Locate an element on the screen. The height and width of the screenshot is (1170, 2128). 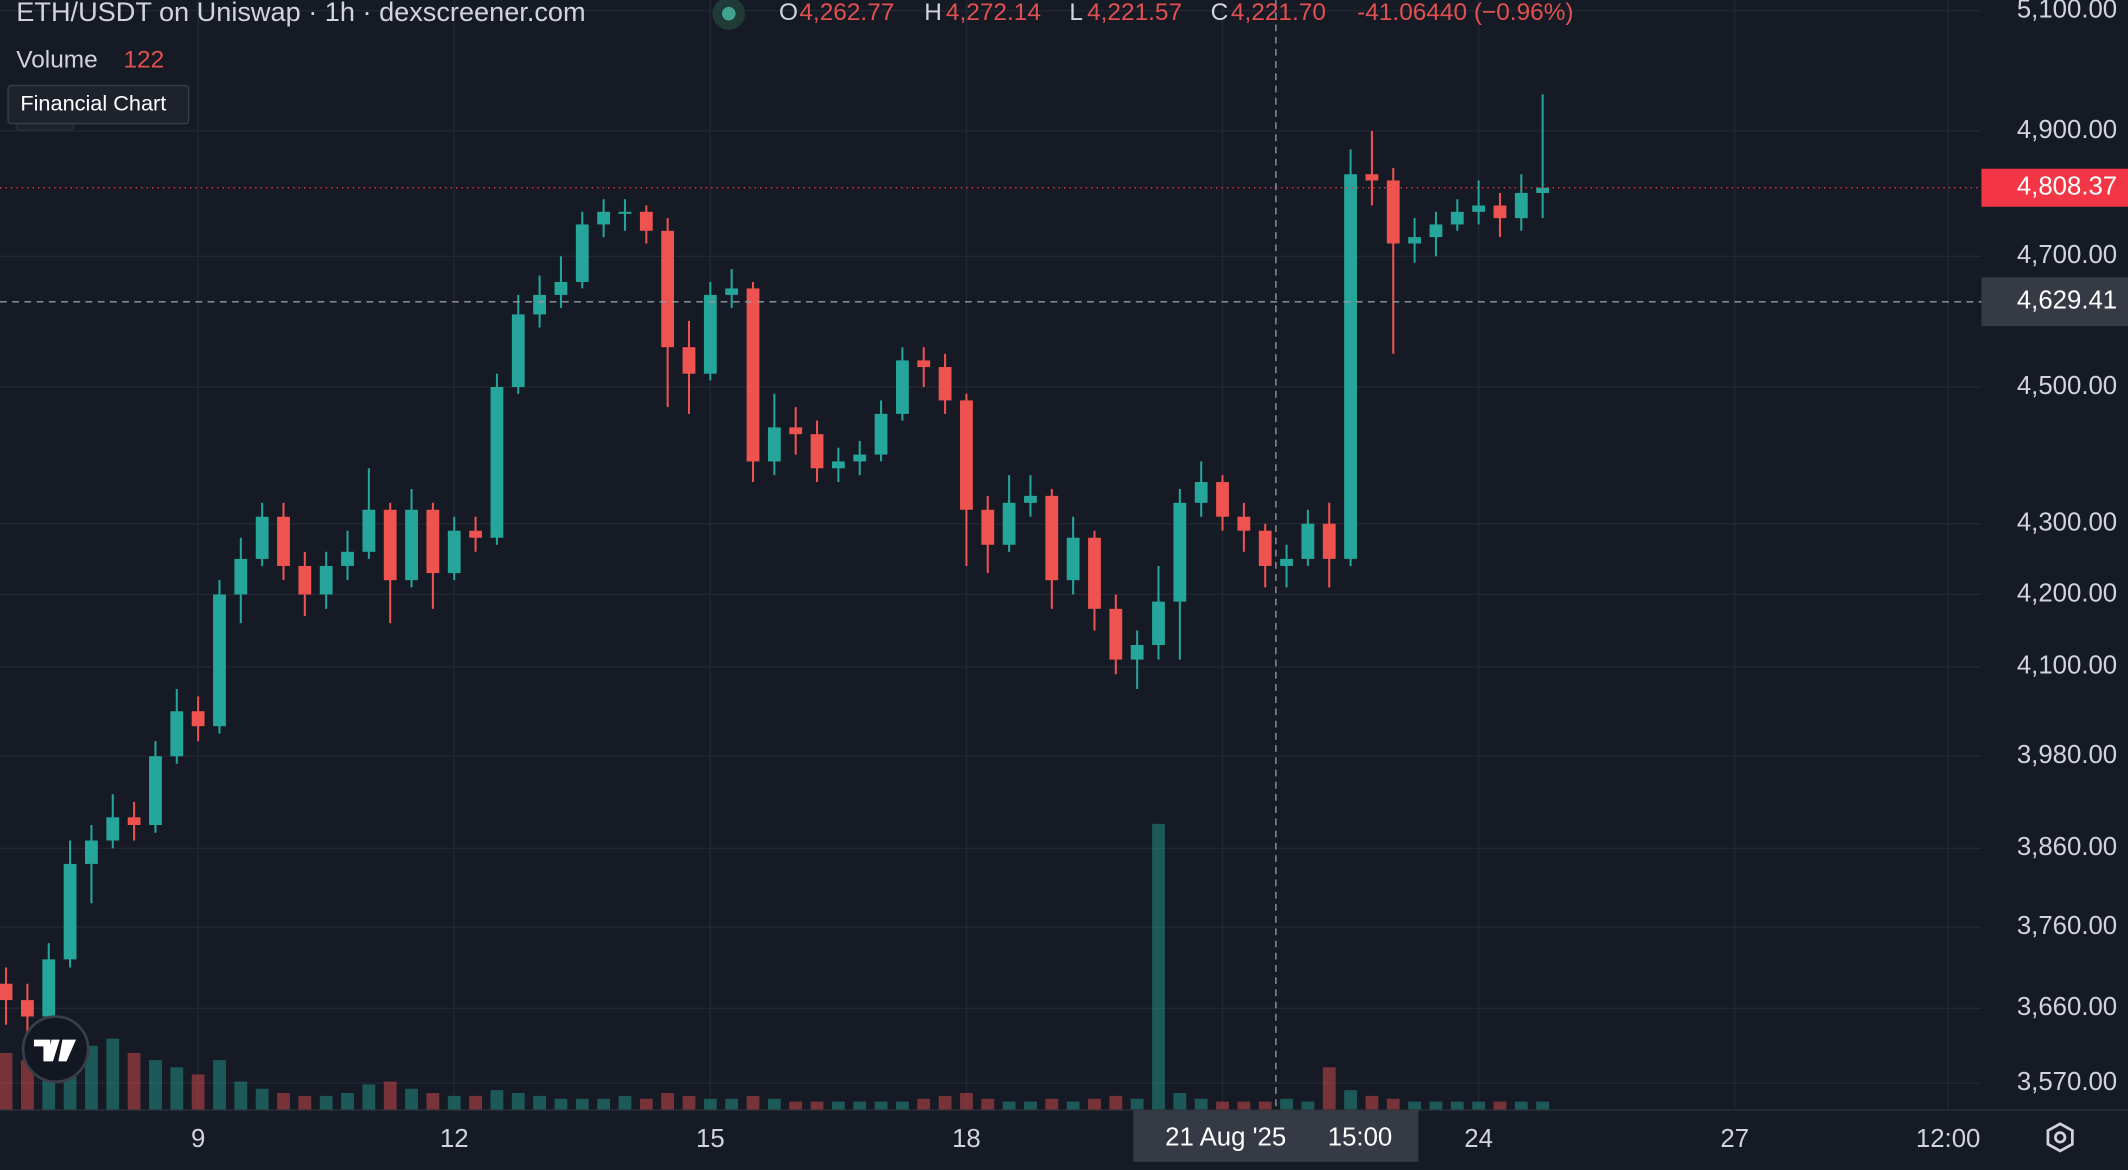
last-price-label: 4,808.37 is located at coordinates (2067, 187).